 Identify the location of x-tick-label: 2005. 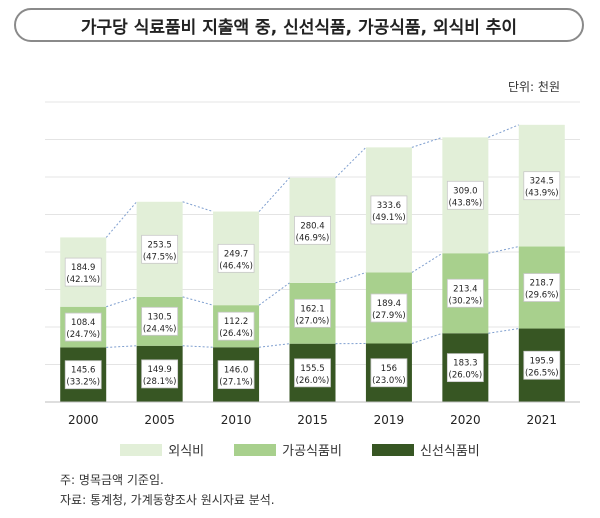
(159, 420).